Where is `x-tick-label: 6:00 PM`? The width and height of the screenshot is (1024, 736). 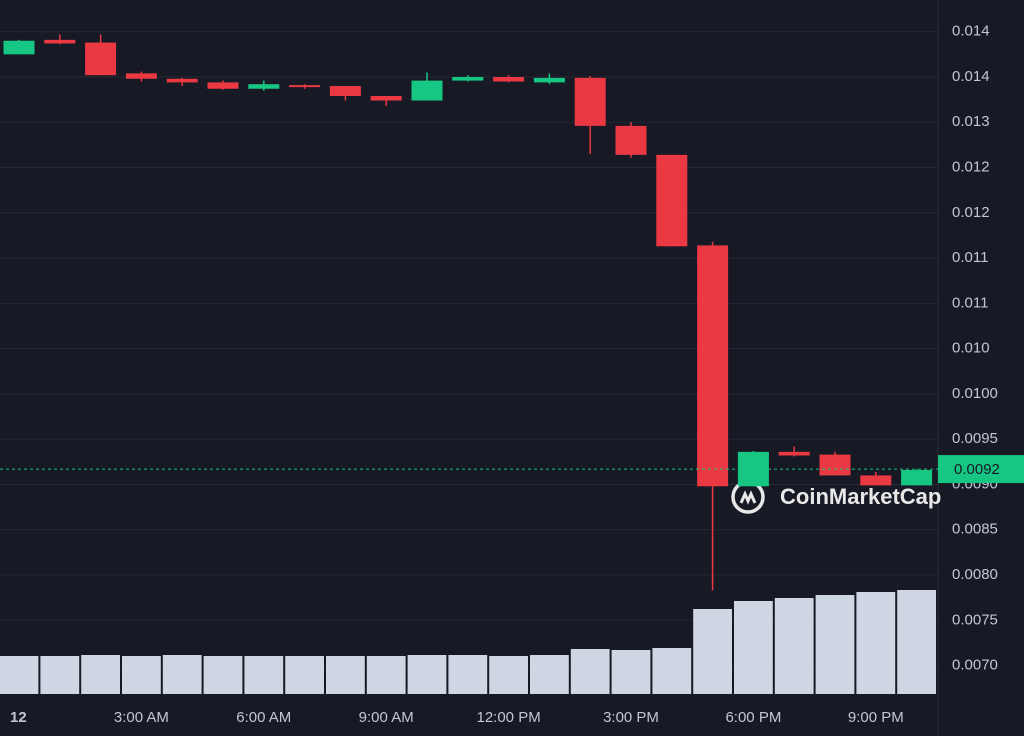
x-tick-label: 6:00 PM is located at coordinates (753, 717).